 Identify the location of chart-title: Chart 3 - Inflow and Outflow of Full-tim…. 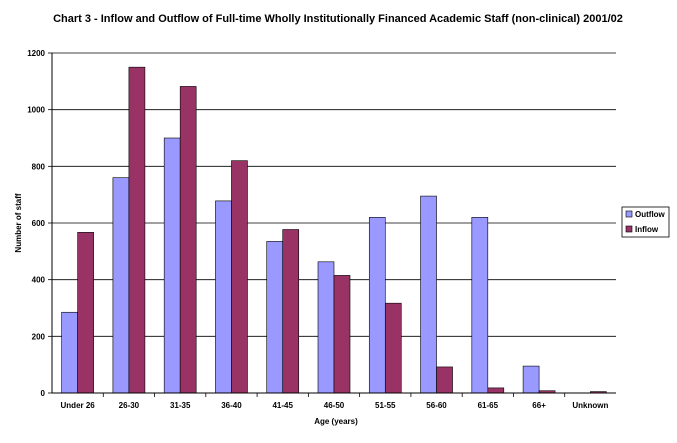
(338, 19).